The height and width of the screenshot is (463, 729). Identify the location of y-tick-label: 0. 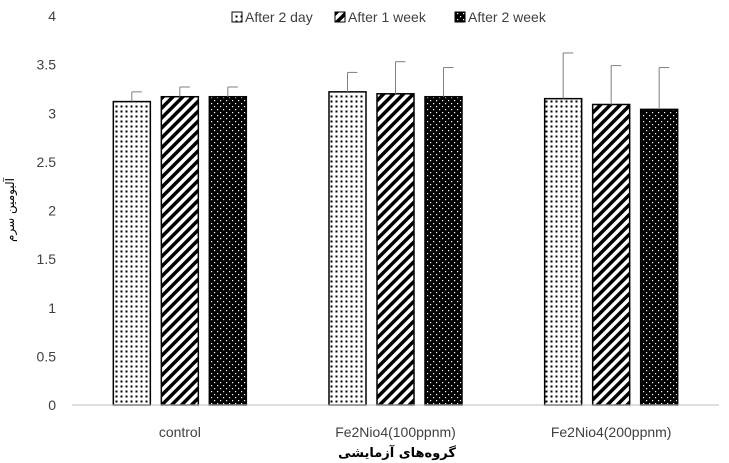
(52, 405).